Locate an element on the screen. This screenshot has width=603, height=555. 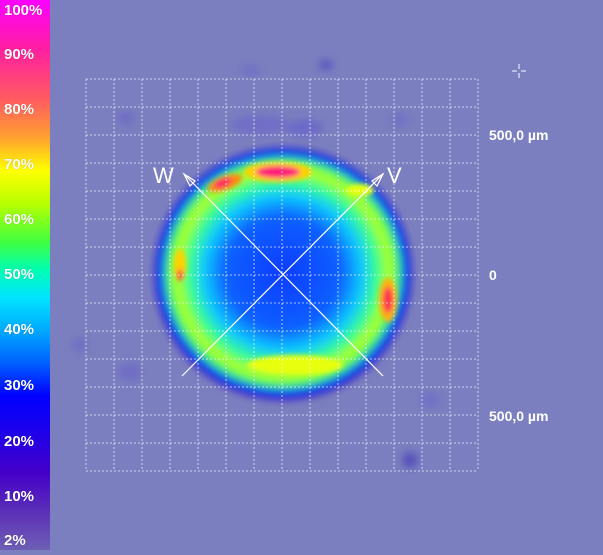
w-arrowhead-icon is located at coordinates (189, 180).